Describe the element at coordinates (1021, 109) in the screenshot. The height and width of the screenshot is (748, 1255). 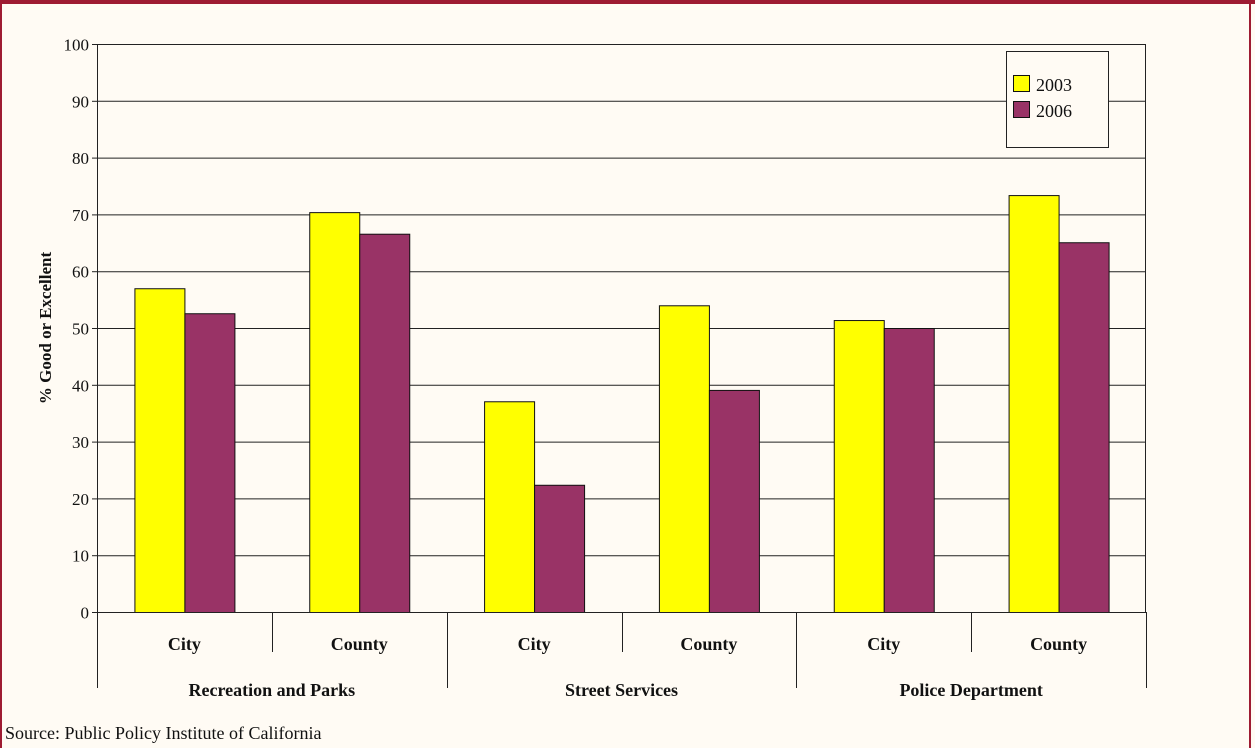
I see `legend-swatch-2006` at that location.